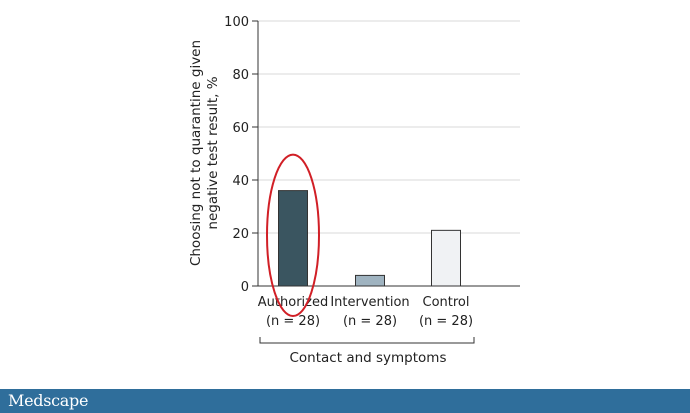 The image size is (690, 413). Describe the element at coordinates (240, 75) in the screenshot. I see `y-tick-label: 80` at that location.